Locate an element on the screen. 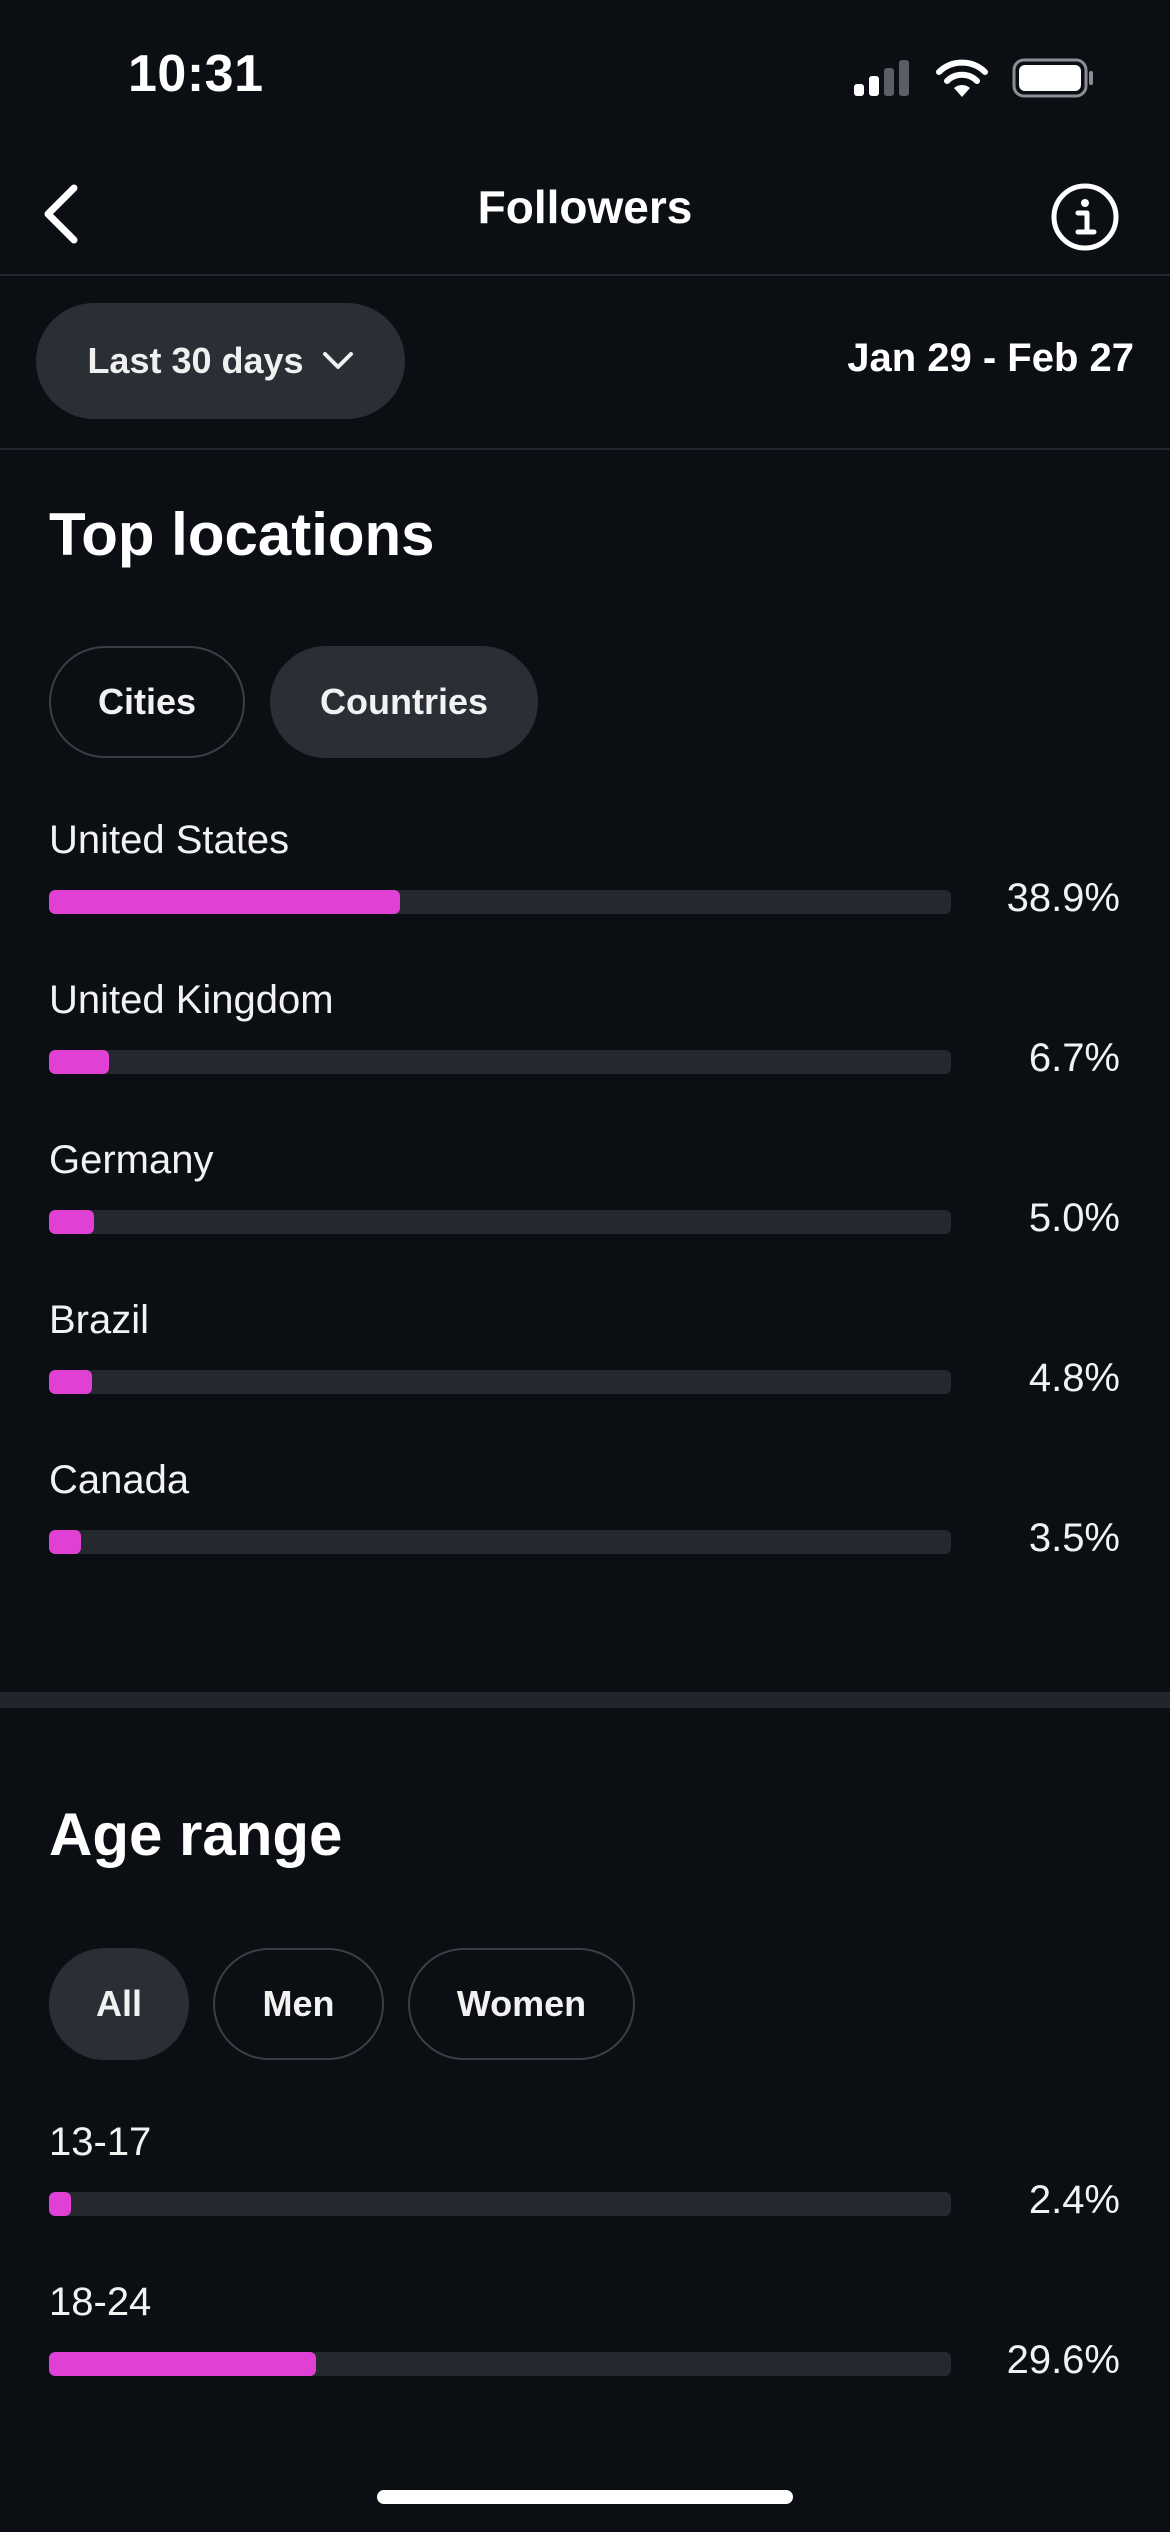 The height and width of the screenshot is (2532, 1170). chevron-left-icon is located at coordinates (61, 214).